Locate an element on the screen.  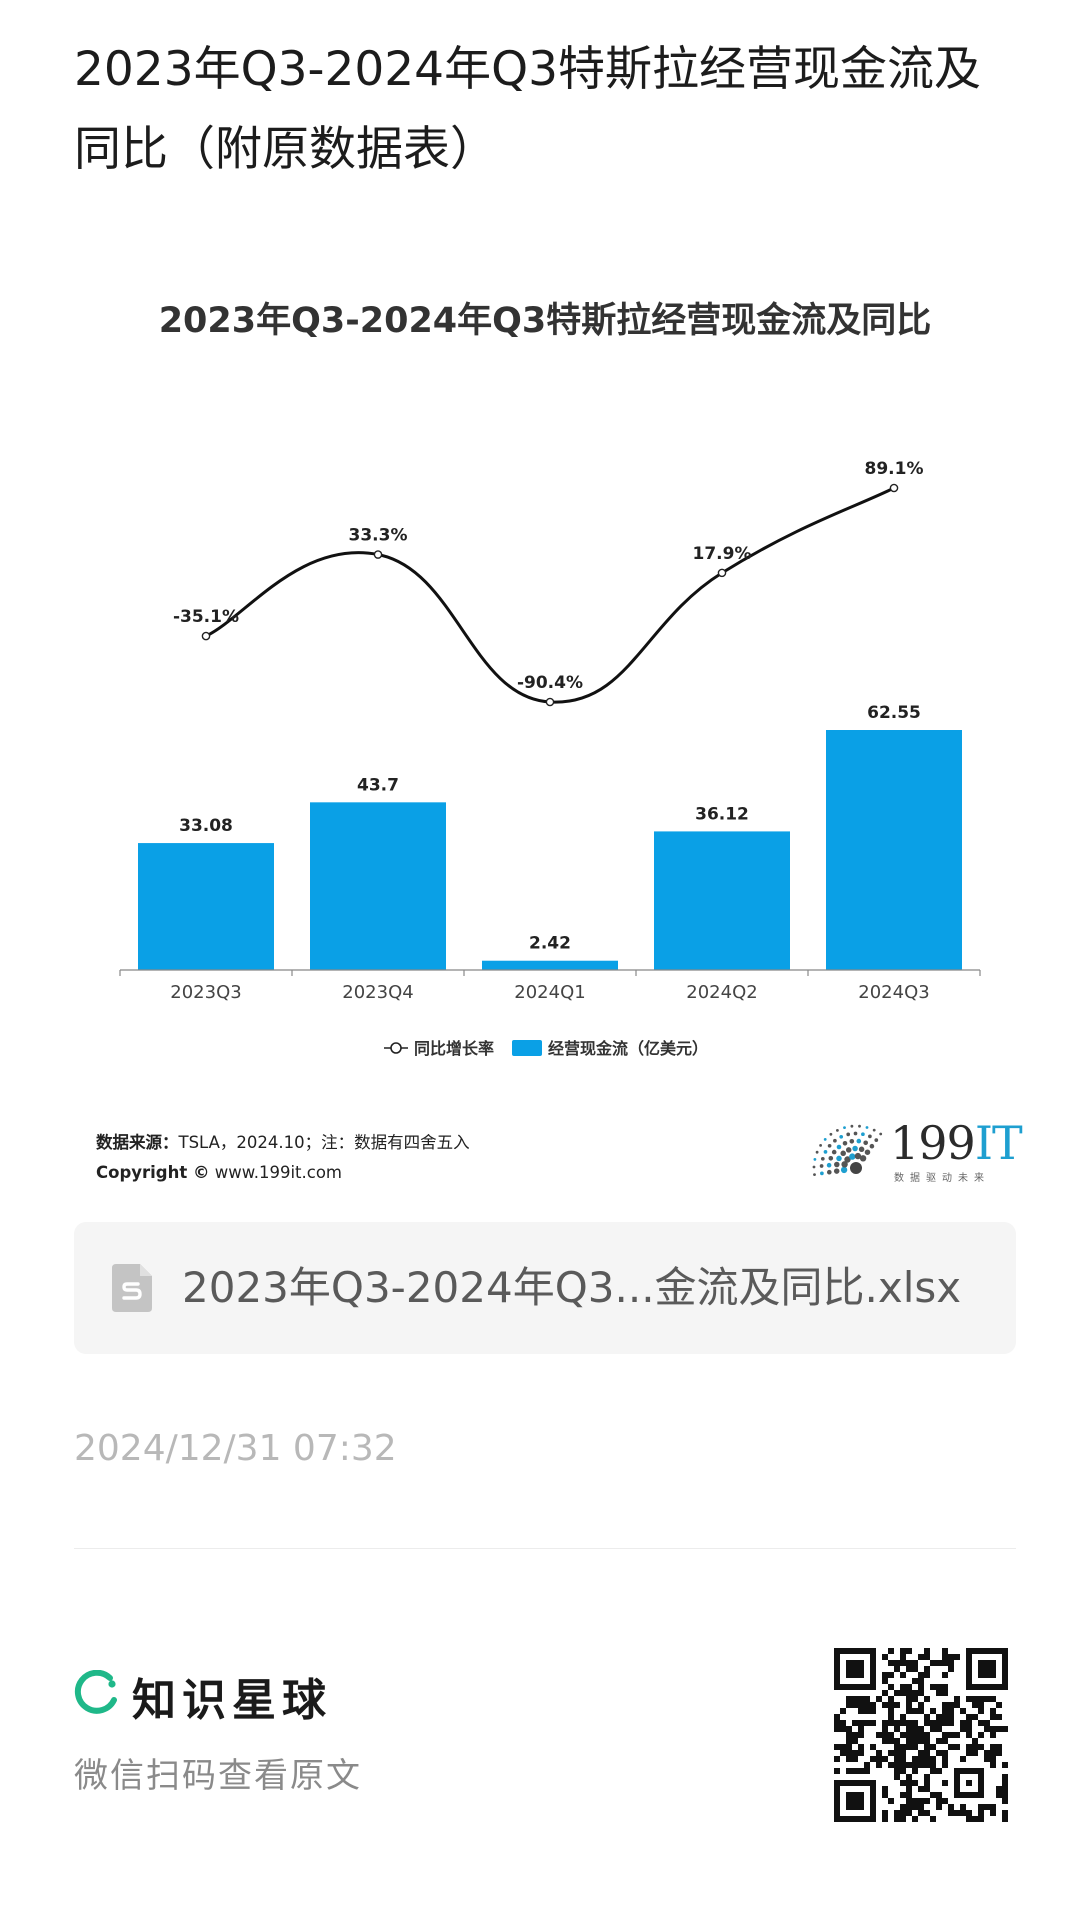
yoy-growth-line is located at coordinates (550, 595).